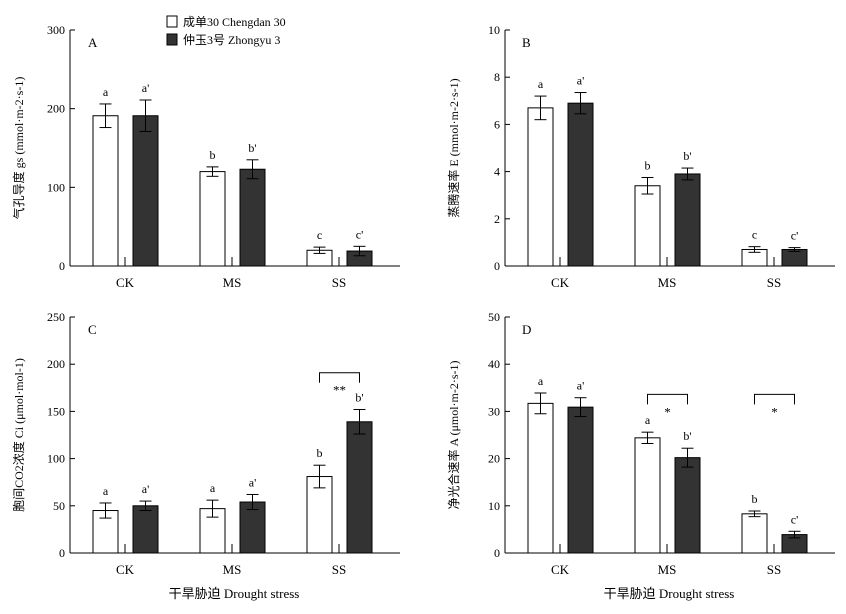 This screenshot has height=614, width=846. What do you see at coordinates (231, 40) in the screenshot?
I see `legend-label-zhongyu3: 仲玉3号 Zhongyu 3` at bounding box center [231, 40].